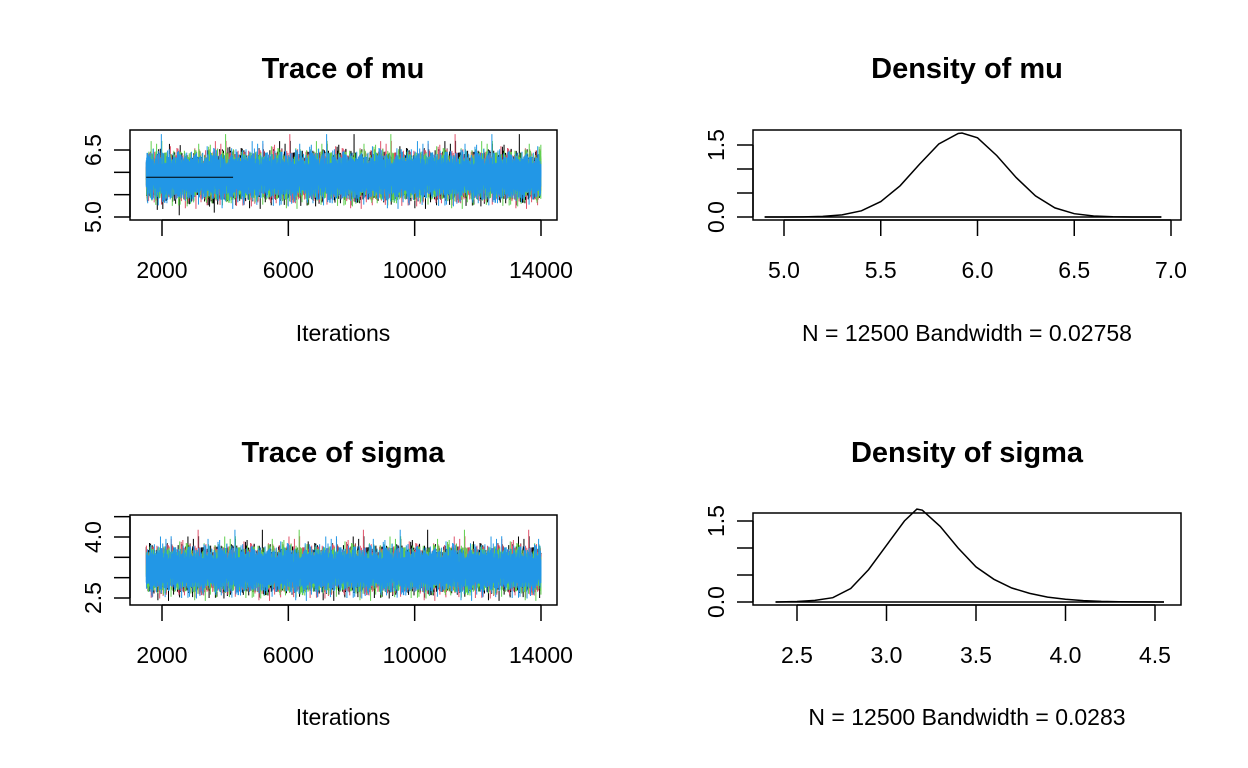 This screenshot has width=1248, height=768. Describe the element at coordinates (978, 270) in the screenshot. I see `x-tick-label: 6.0` at that location.